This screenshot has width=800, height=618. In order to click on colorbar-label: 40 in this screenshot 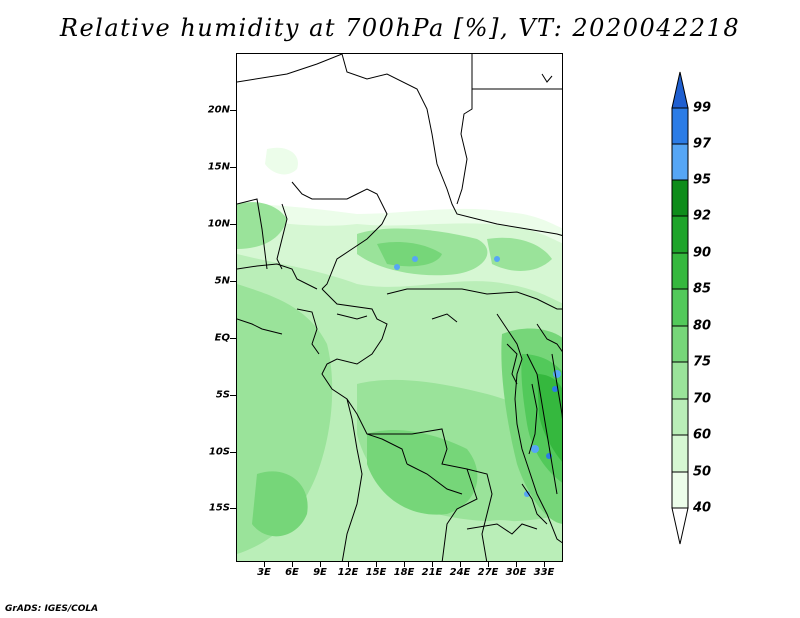, I will do `click(702, 508)`.